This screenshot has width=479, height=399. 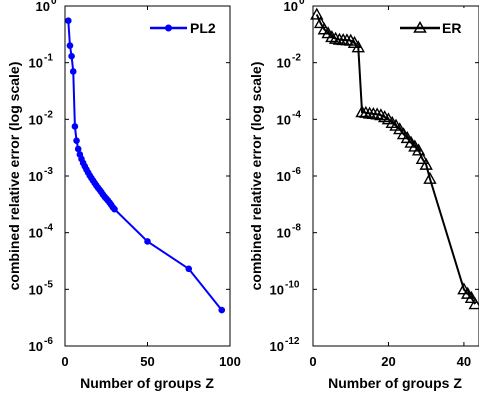 I want to click on y-tick-exponent: -8, so click(x=296, y=228).